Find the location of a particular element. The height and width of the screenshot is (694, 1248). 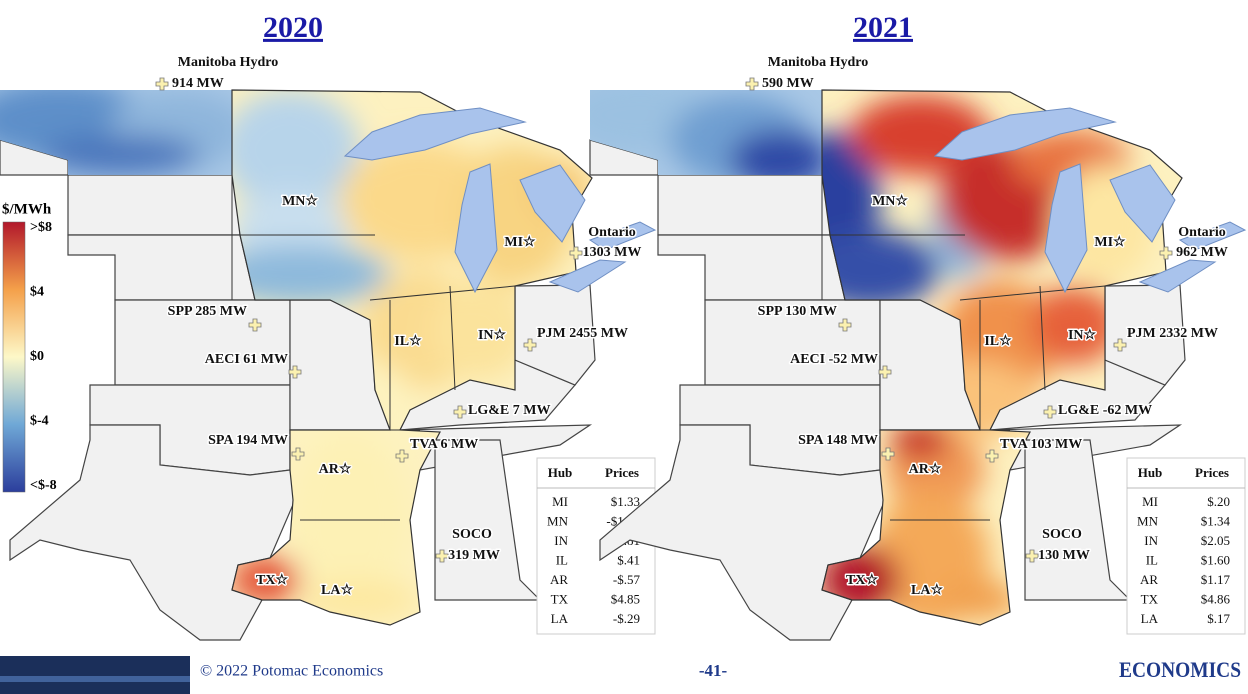

canada-heat is located at coordinates (706, 132).